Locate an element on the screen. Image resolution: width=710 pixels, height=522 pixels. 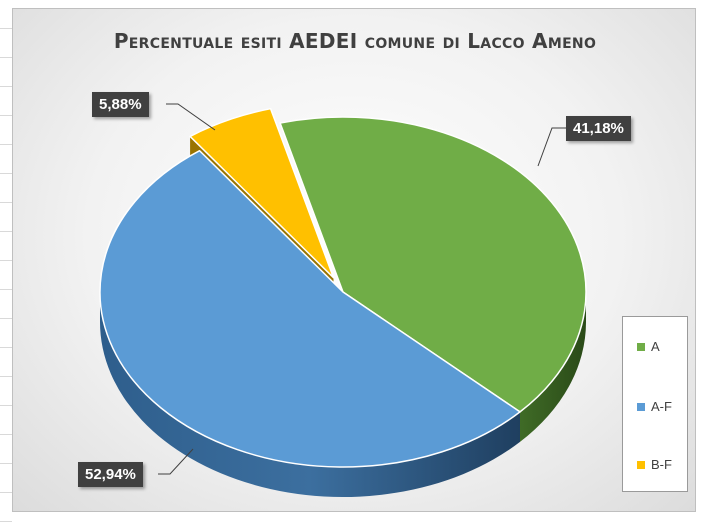
legend-label-a-f: A-F is located at coordinates (661, 406).